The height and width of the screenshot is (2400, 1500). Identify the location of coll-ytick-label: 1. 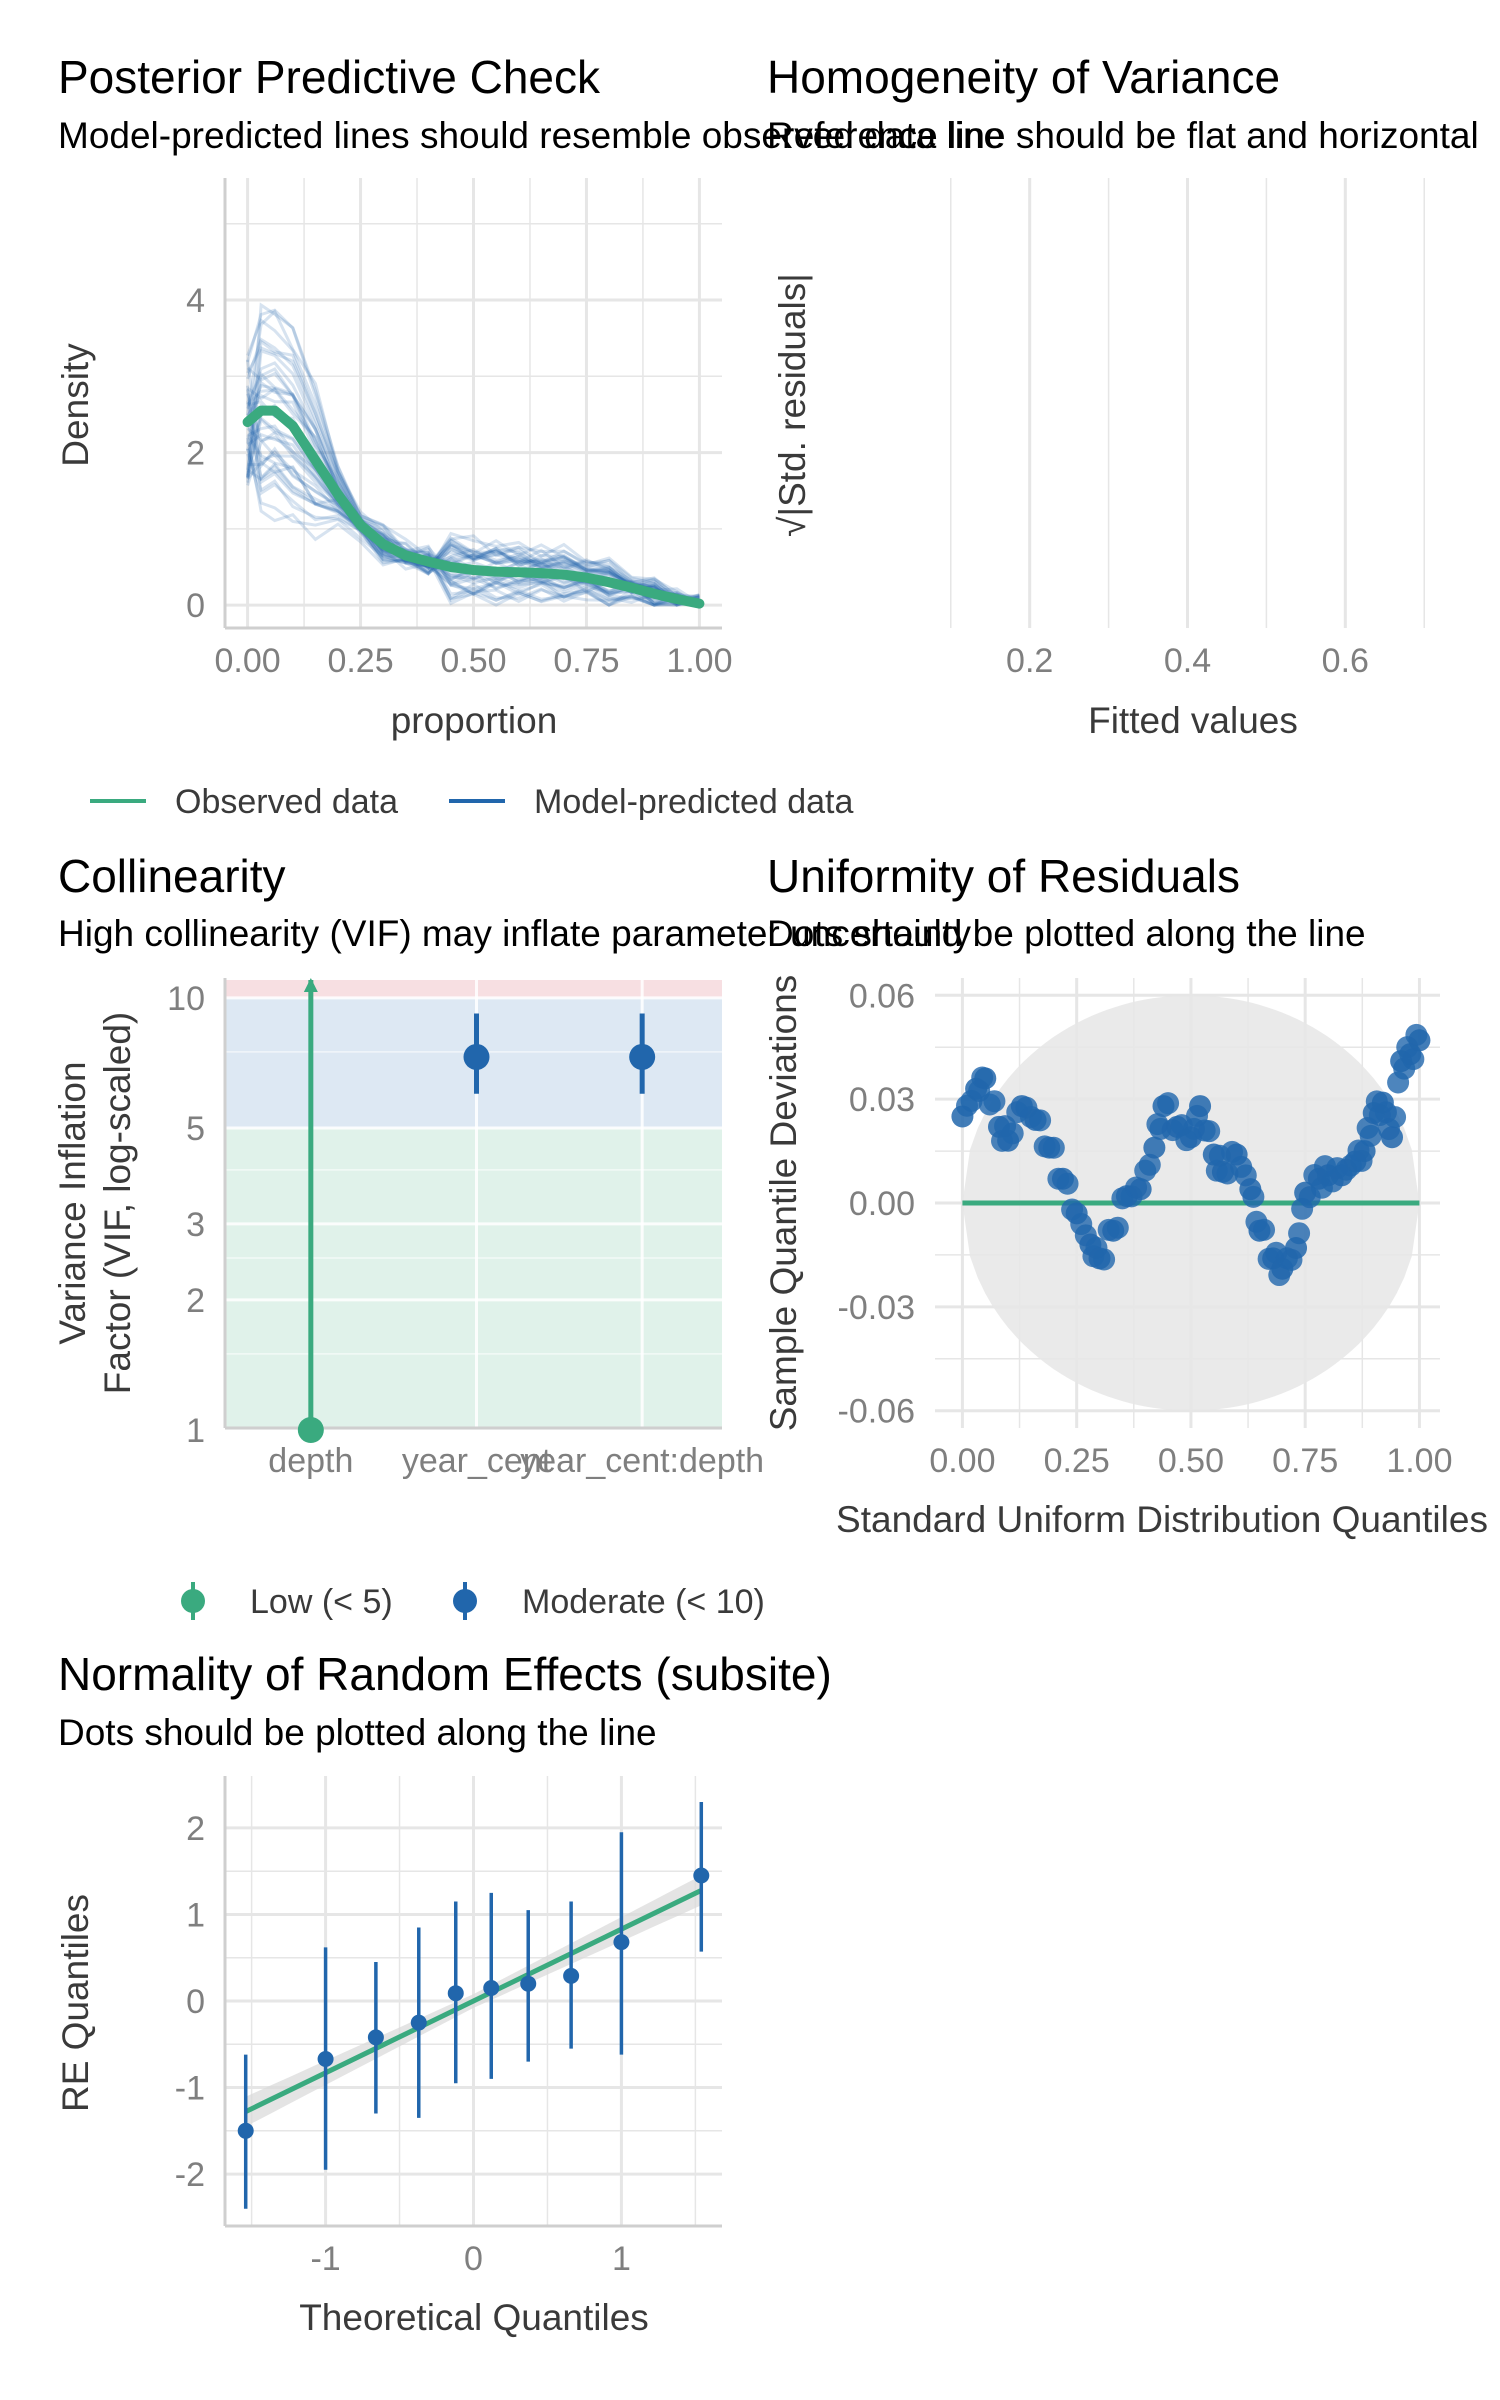
(195, 1431).